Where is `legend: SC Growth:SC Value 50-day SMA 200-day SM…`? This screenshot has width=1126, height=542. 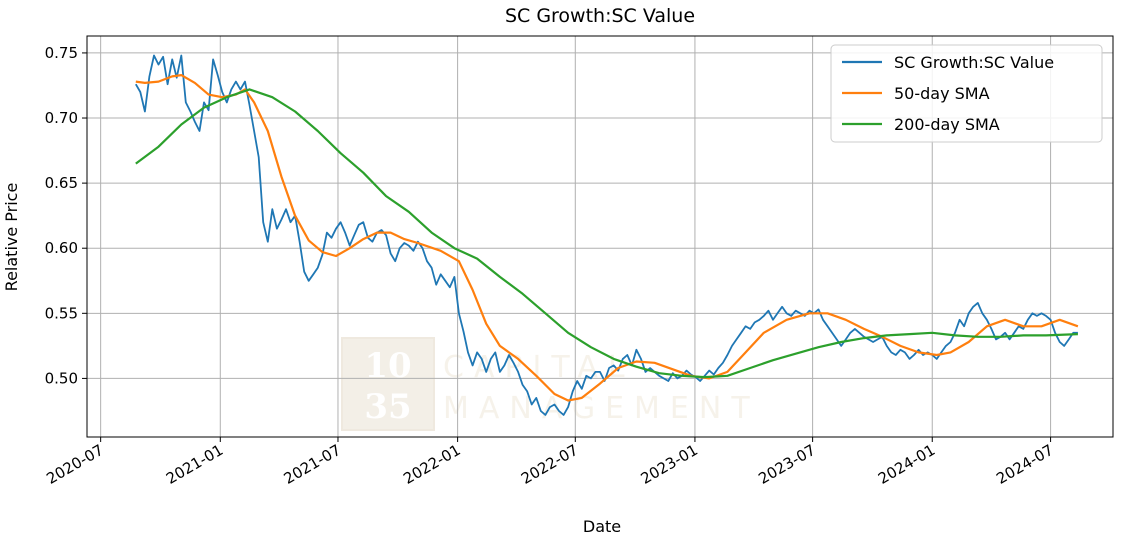 legend: SC Growth:SC Value 50-day SMA 200-day SM… is located at coordinates (966, 93).